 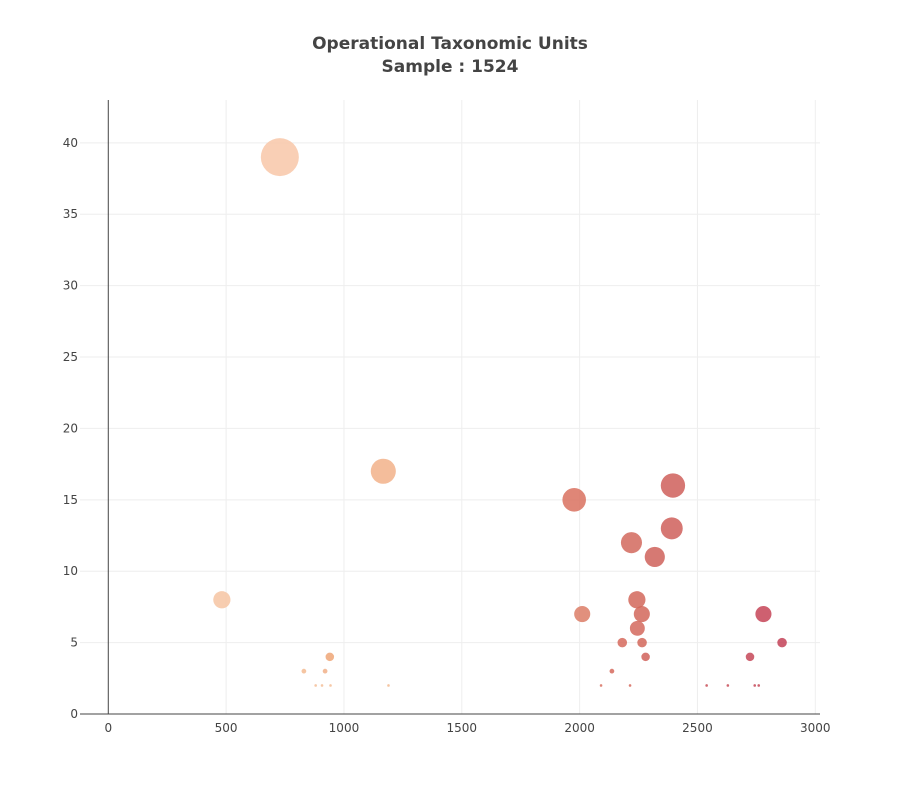 What do you see at coordinates (70, 286) in the screenshot?
I see `y-tick-label: 30` at bounding box center [70, 286].